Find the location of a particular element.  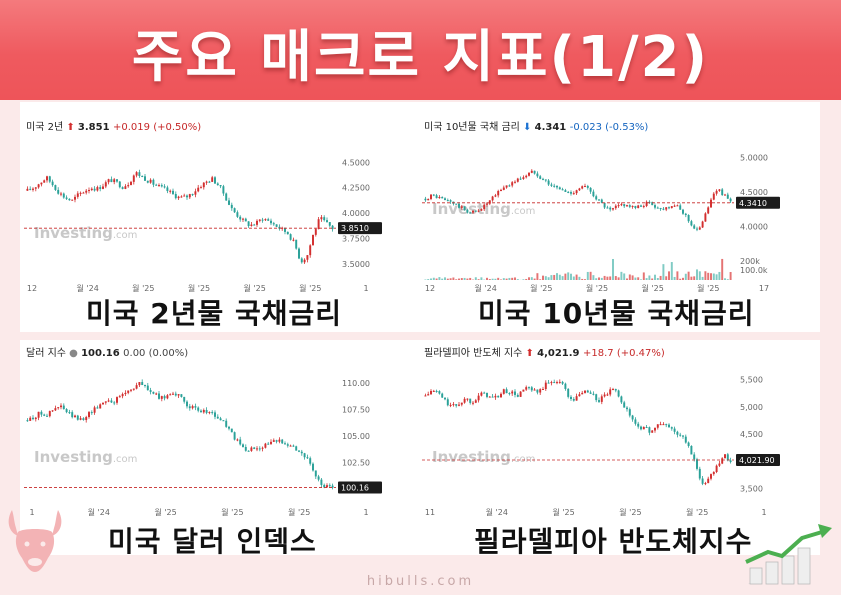

x-tick-label: 월 '25 is located at coordinates (697, 512).